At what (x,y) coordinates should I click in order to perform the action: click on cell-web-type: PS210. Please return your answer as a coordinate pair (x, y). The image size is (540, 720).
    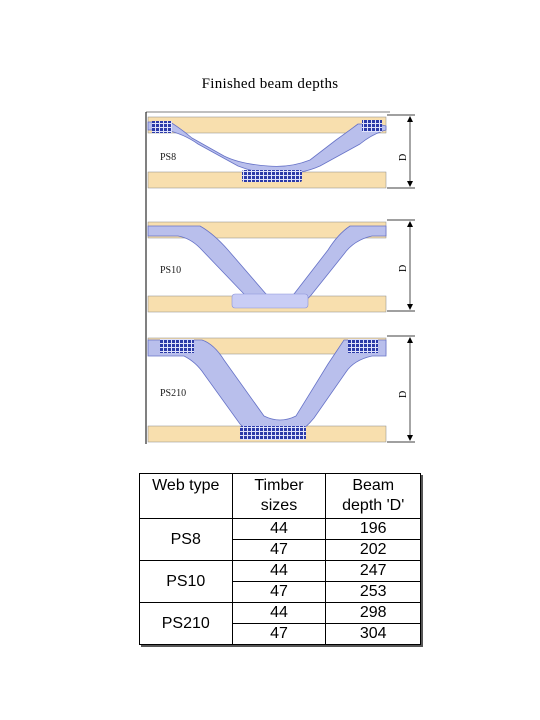
    Looking at the image, I should click on (186, 623).